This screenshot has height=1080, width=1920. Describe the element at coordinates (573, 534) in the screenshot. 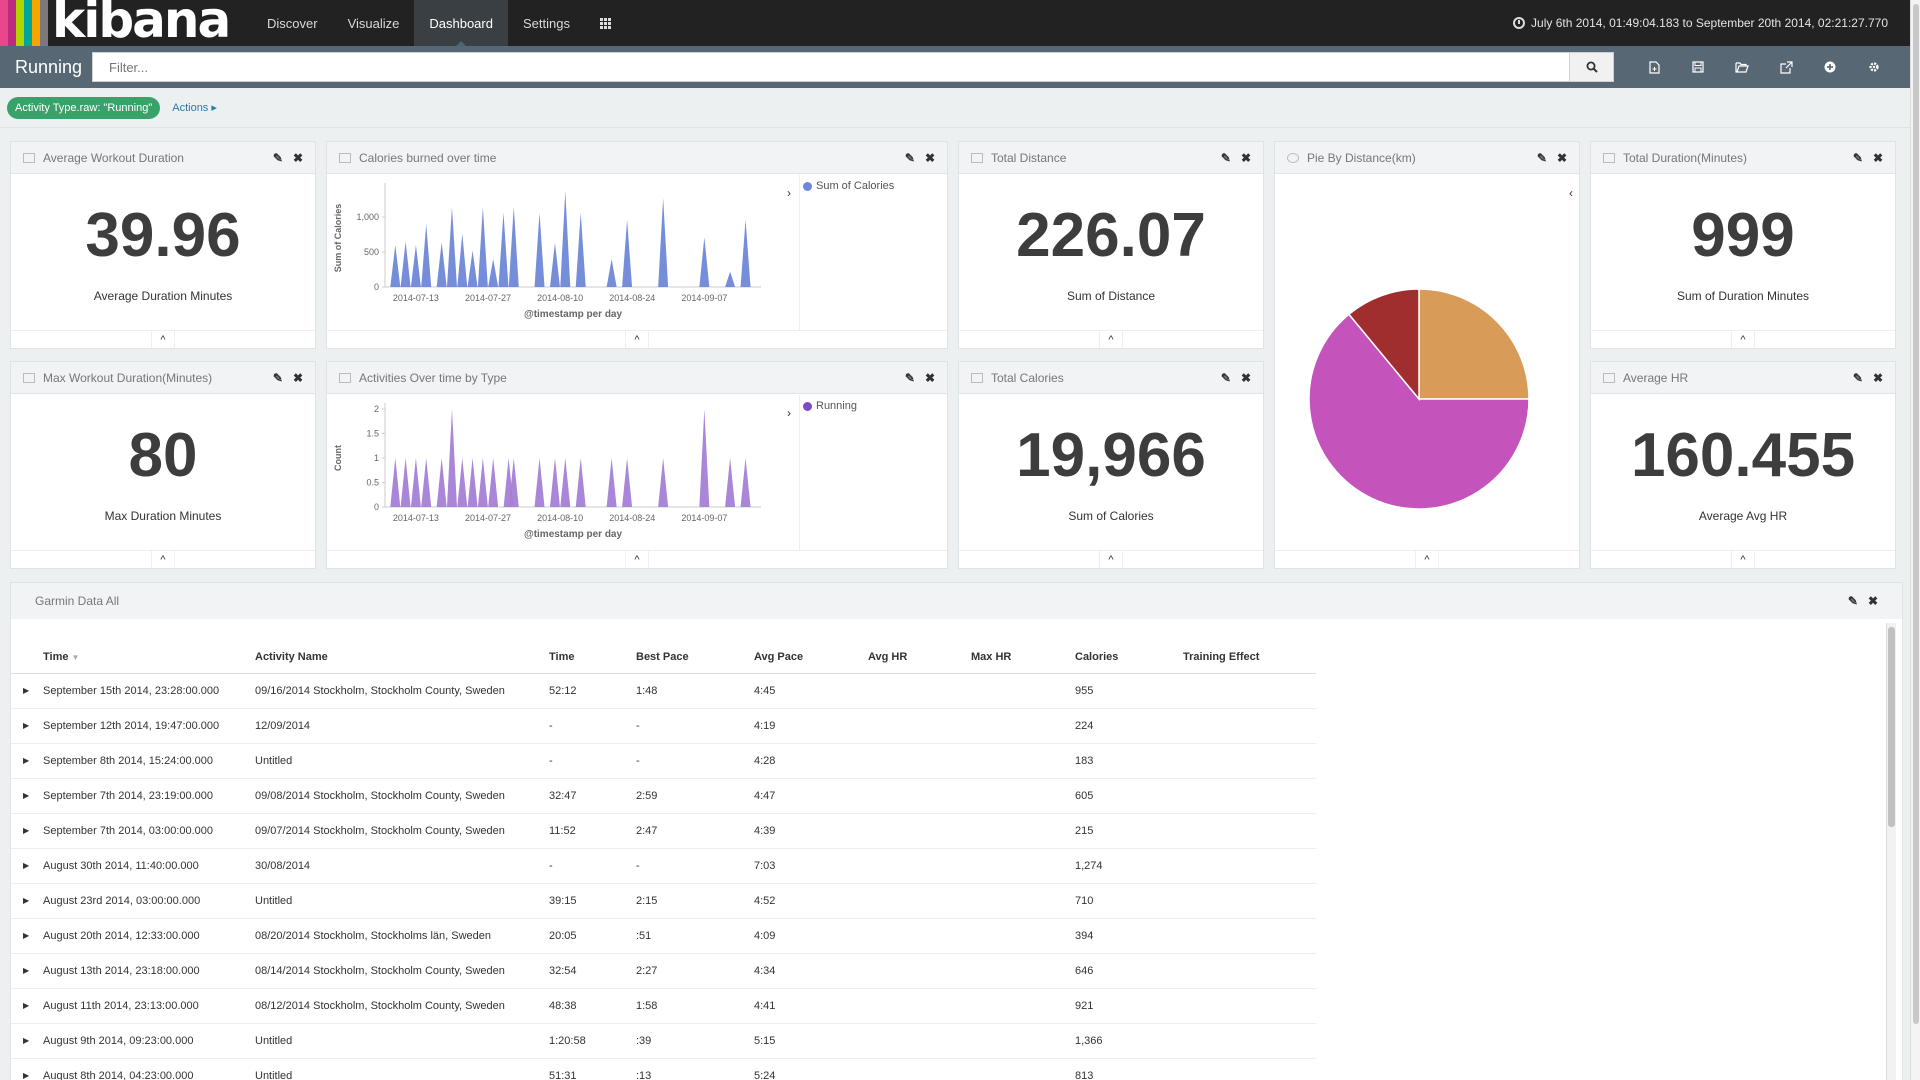

I see `x-axis-label: @timestamp per day` at that location.